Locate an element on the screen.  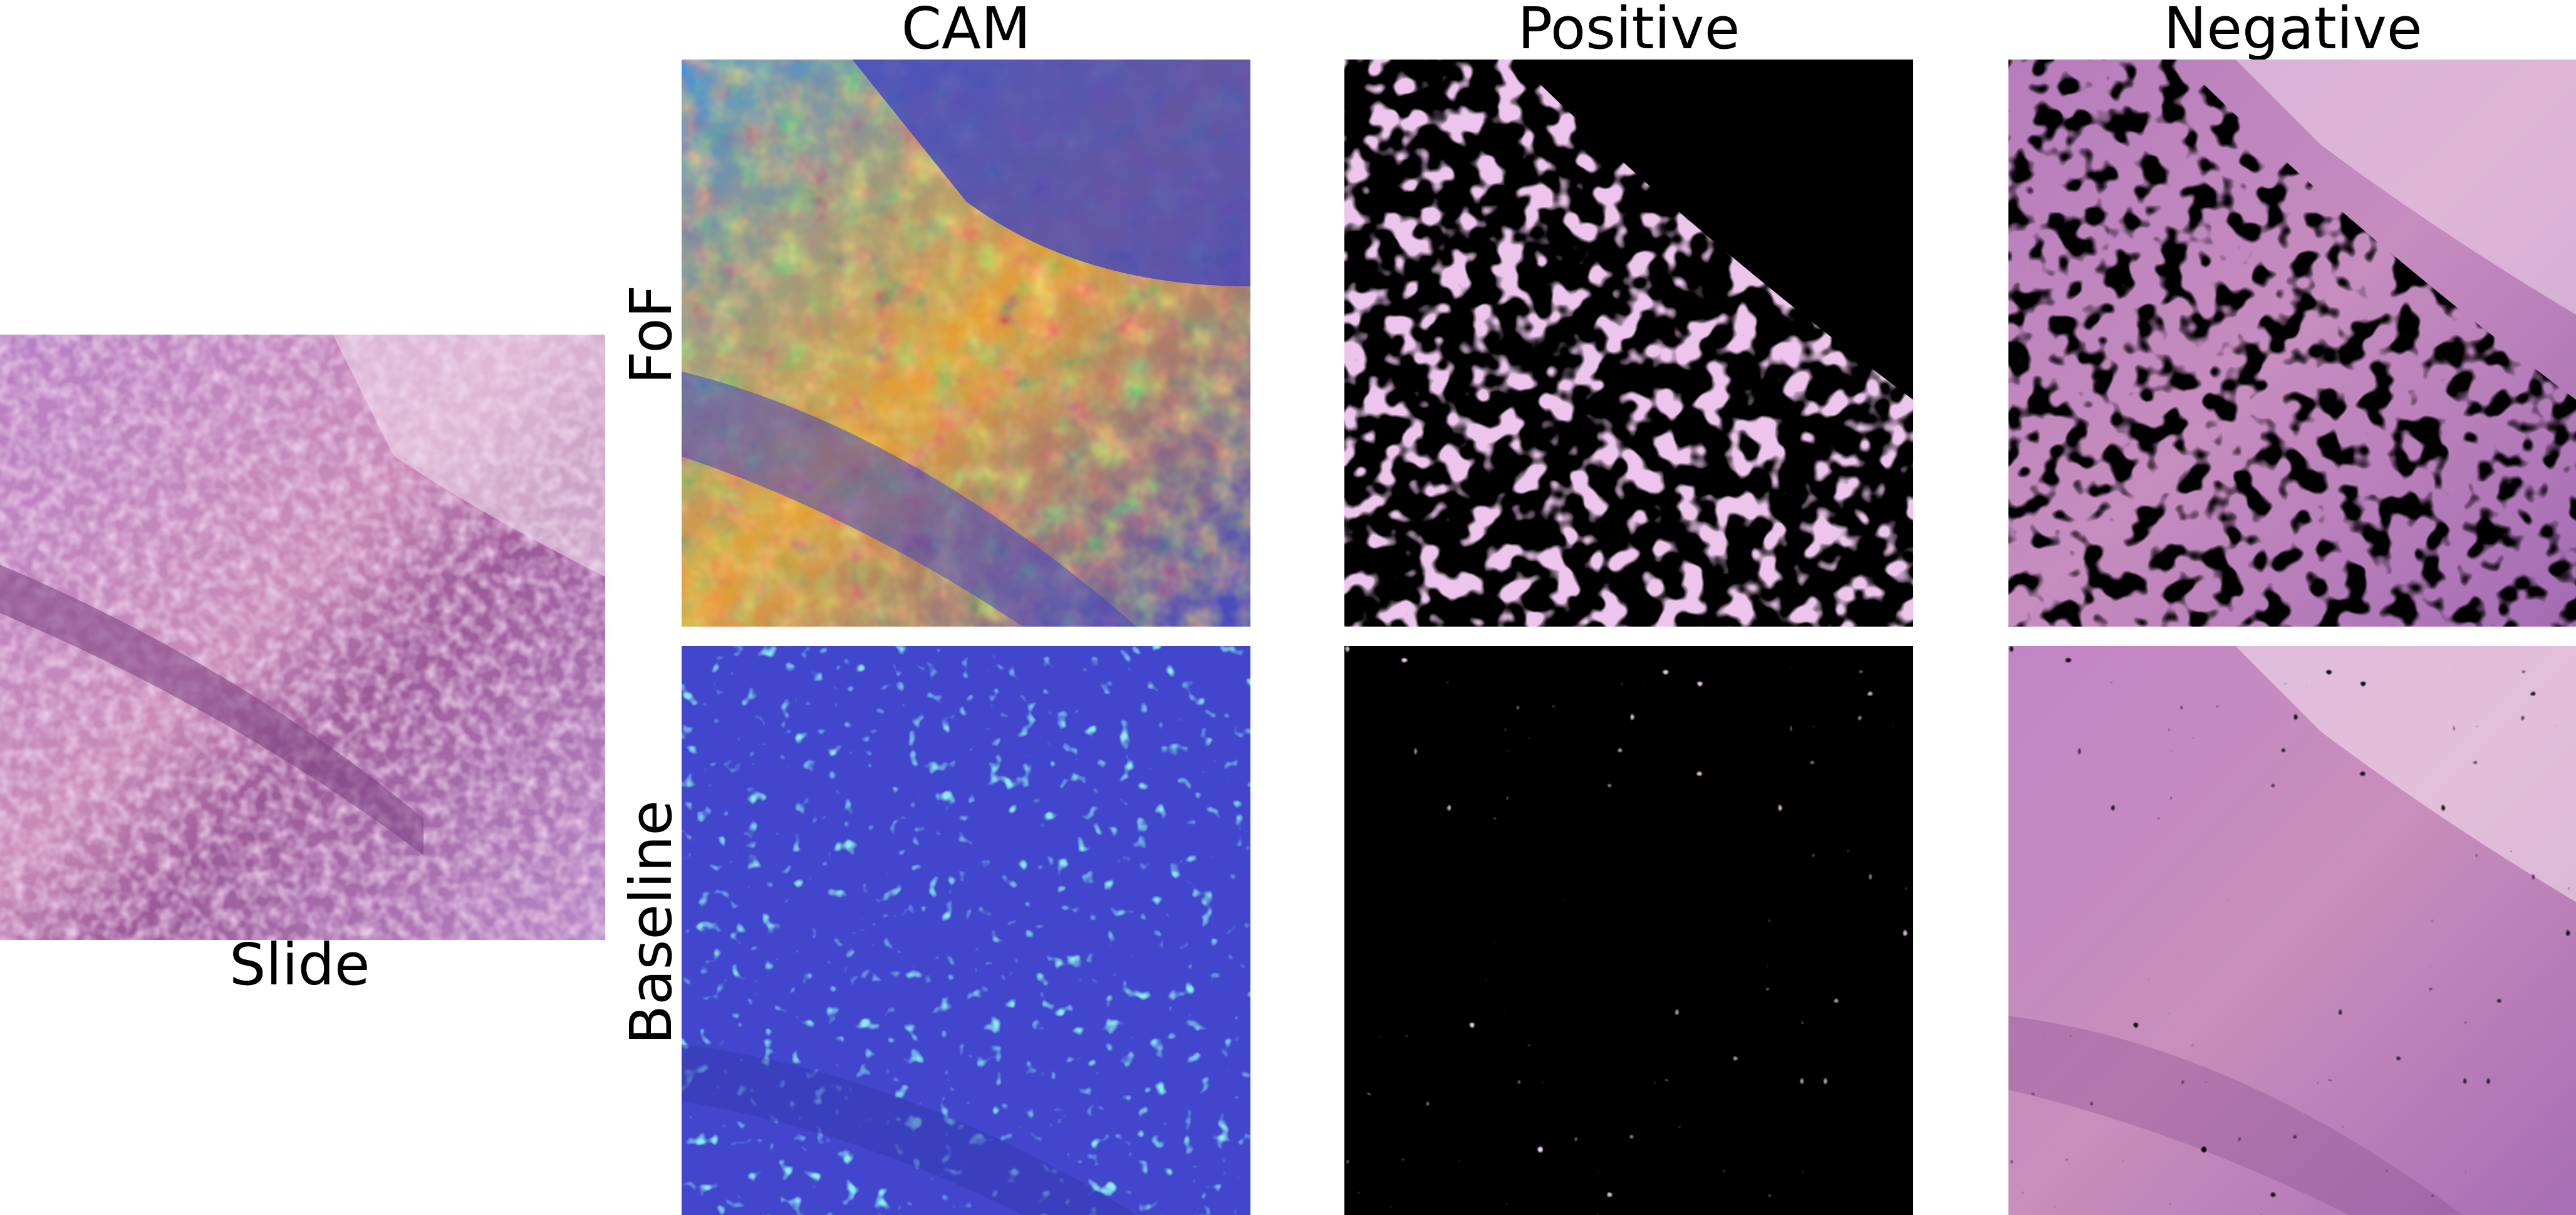
column-title-cam: CAM is located at coordinates (966, 31).